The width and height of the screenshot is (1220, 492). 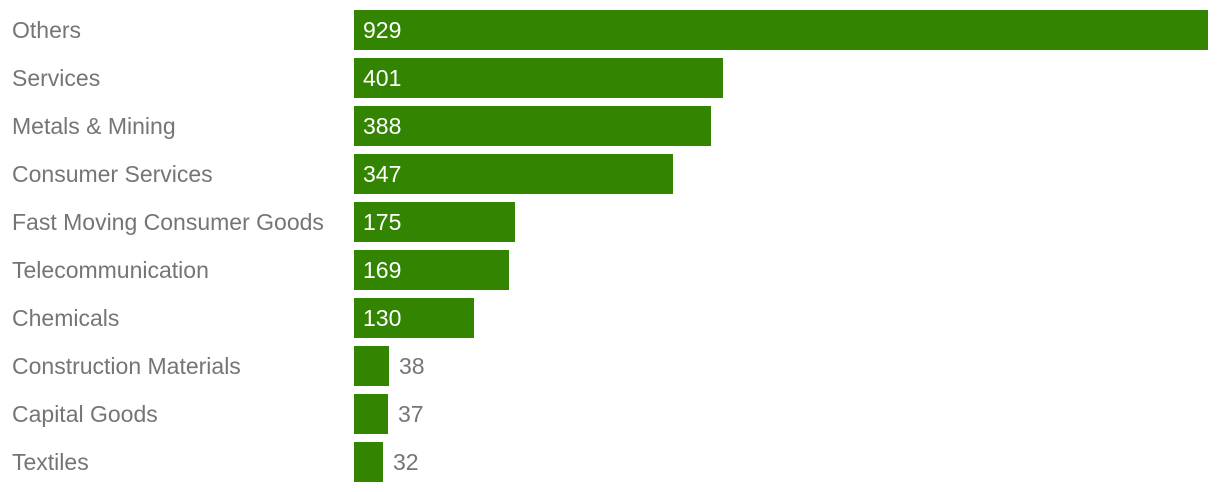 What do you see at coordinates (382, 126) in the screenshot?
I see `data-label: 388` at bounding box center [382, 126].